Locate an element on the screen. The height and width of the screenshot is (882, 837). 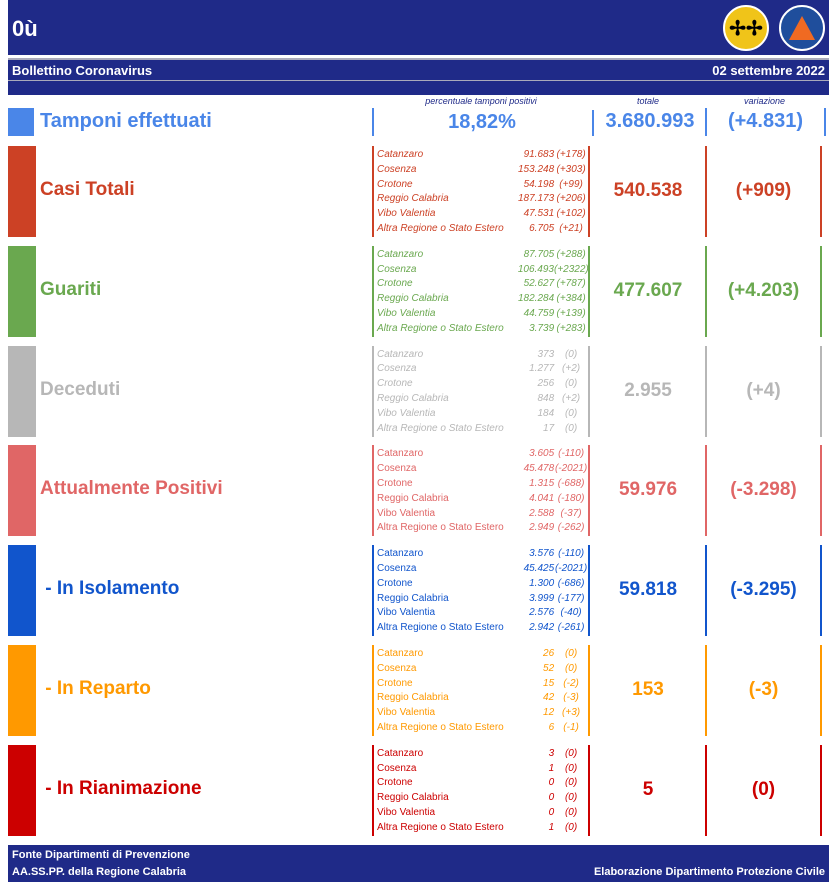
section-totale: 5 is located at coordinates (648, 789).